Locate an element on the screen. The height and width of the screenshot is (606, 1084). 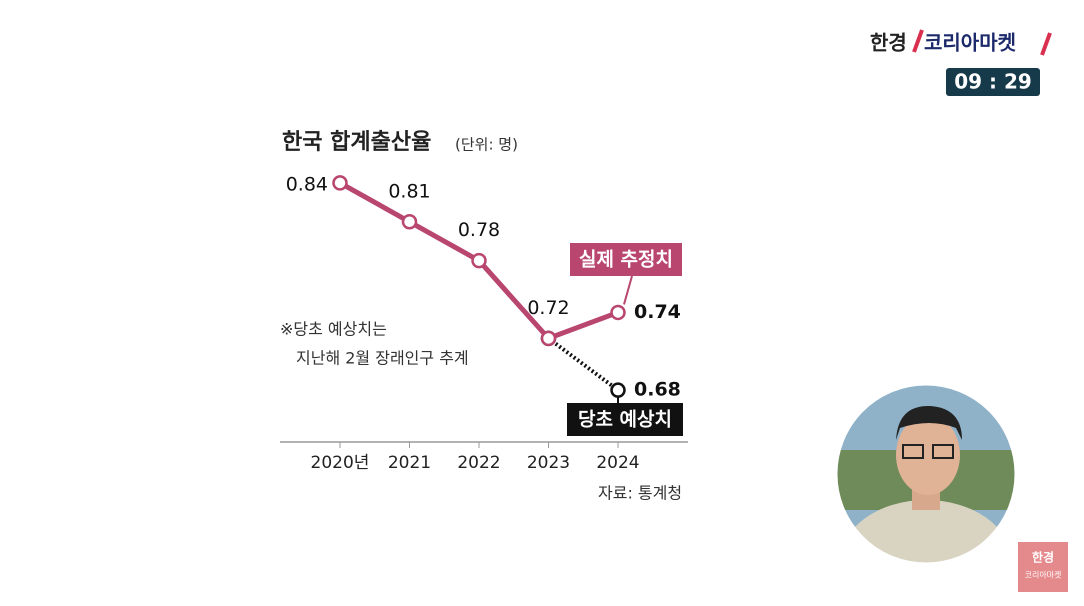
corner-logo-box is located at coordinates (1043, 567).